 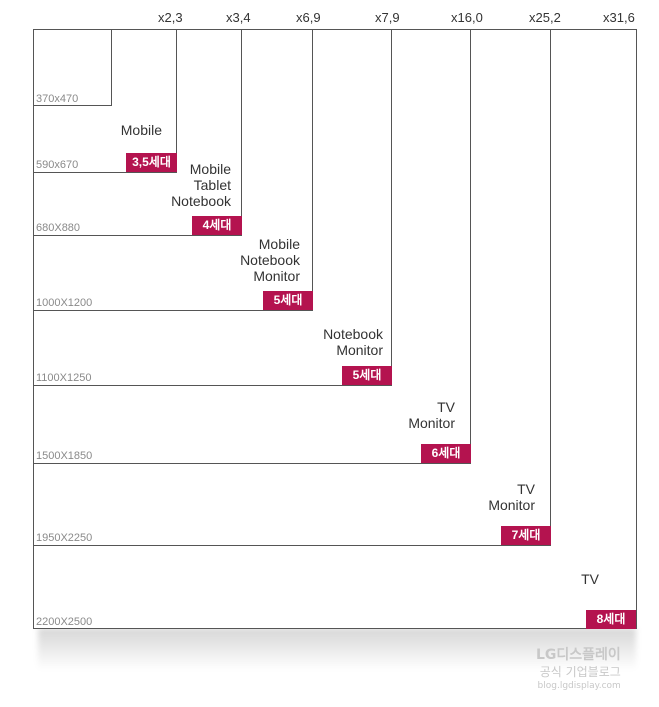 I want to click on size-label: 590x670, so click(x=57, y=165).